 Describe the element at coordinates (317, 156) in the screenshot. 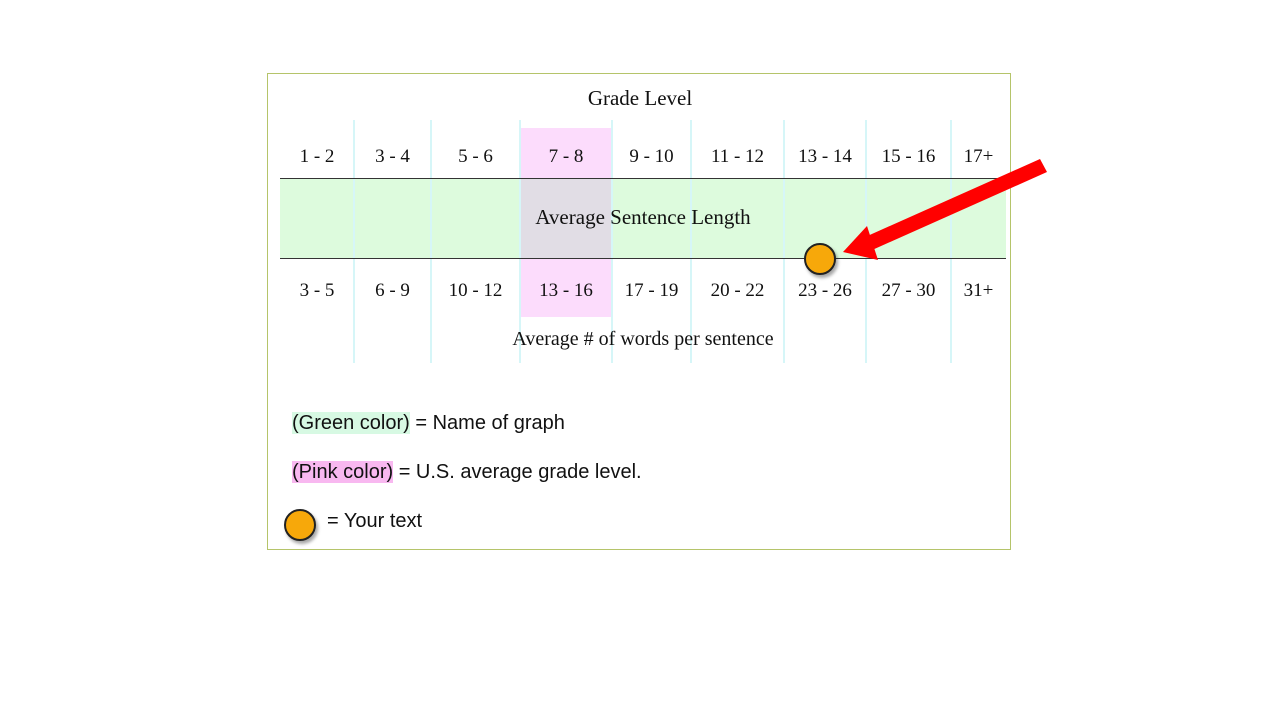

I see `grade-label: 1 - 2` at that location.